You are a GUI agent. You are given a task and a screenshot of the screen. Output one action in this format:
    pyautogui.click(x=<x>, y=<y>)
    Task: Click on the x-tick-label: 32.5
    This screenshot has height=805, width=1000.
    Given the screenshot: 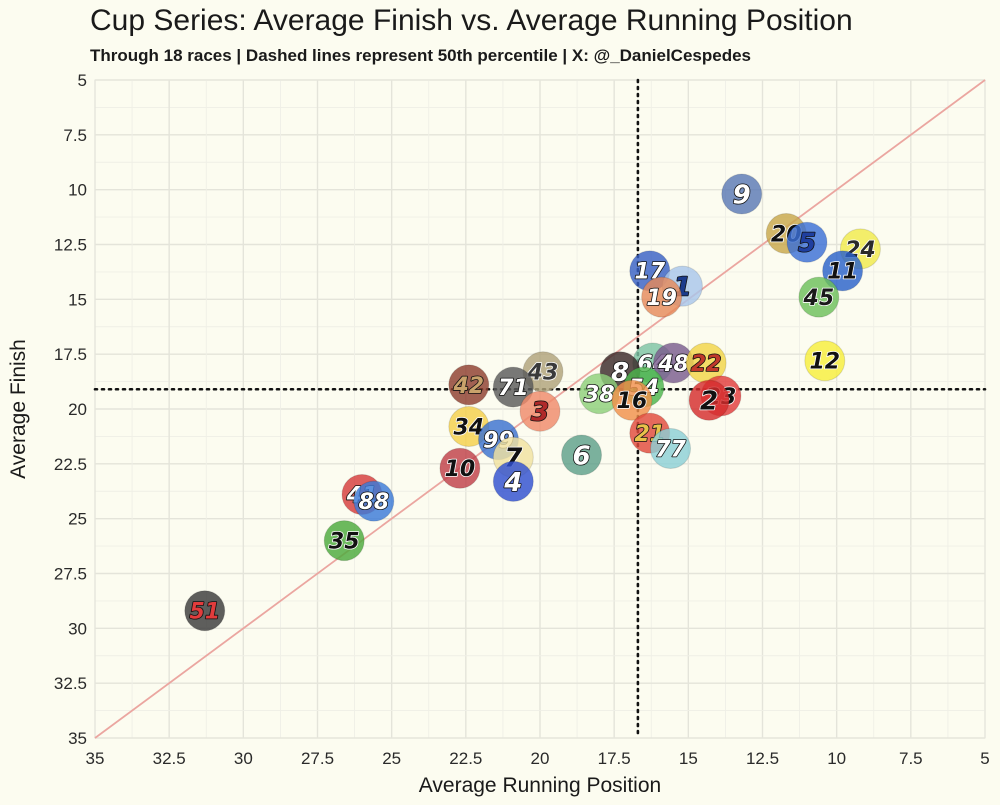 What is the action you would take?
    pyautogui.click(x=169, y=758)
    